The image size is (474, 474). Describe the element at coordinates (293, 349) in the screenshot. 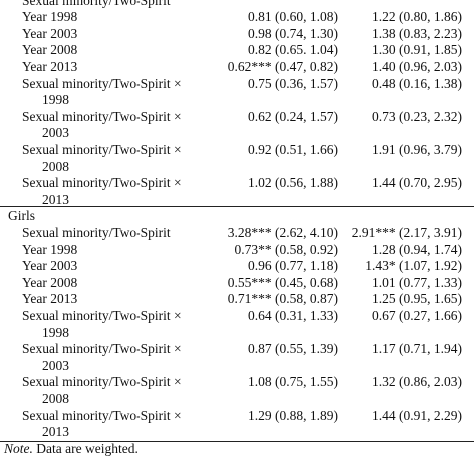

I see `cell: 0.87 (0.55, 1.39)` at that location.